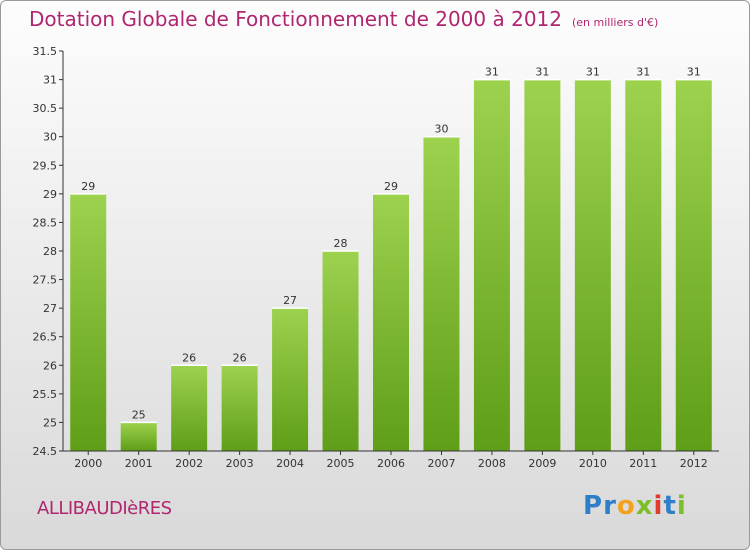 This screenshot has height=550, width=750. I want to click on logo-letter: P, so click(593, 506).